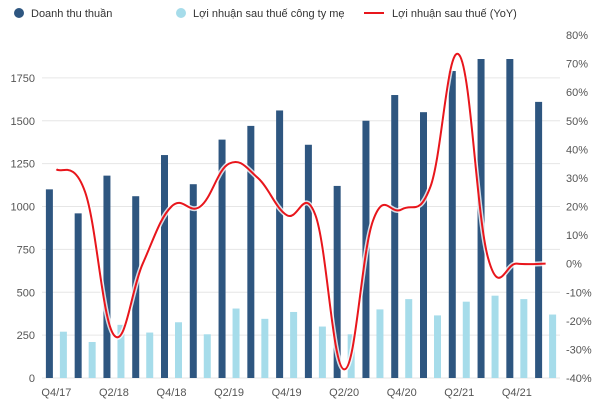 Image resolution: width=602 pixels, height=401 pixels. What do you see at coordinates (577, 179) in the screenshot?
I see `right-tick-label: 30%` at bounding box center [577, 179].